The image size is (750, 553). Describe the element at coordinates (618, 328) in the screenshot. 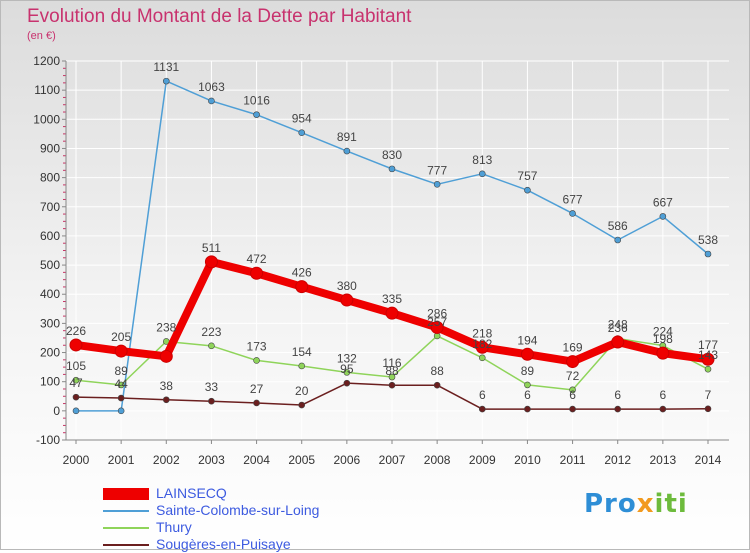

I see `data-label: 236` at that location.